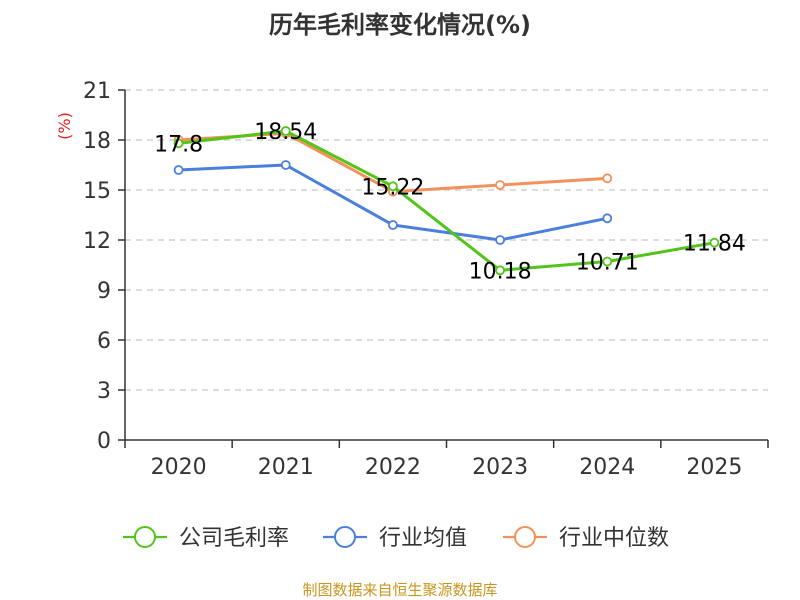 The height and width of the screenshot is (600, 800). Describe the element at coordinates (104, 291) in the screenshot. I see `y-tick-label: 9` at that location.